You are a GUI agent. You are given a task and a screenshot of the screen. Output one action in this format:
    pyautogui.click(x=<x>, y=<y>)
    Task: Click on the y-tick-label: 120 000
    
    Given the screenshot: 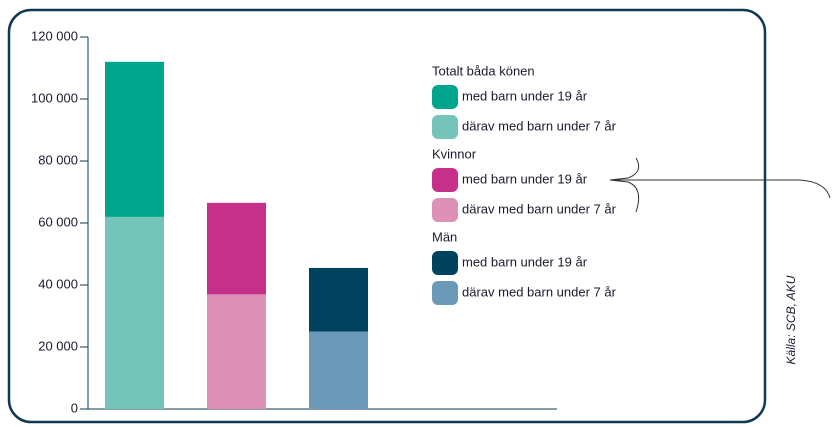 What is the action you would take?
    pyautogui.click(x=54, y=35)
    